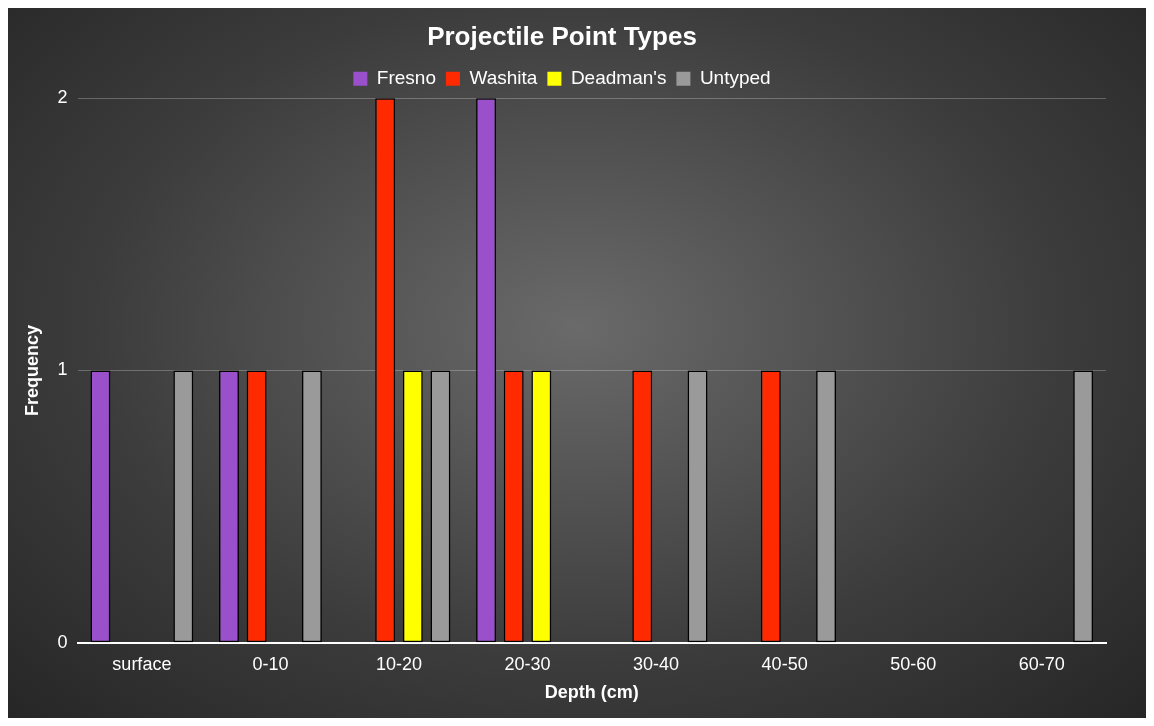 This screenshot has height=726, width=1154. Describe the element at coordinates (399, 663) in the screenshot. I see `x-tick-label: 10-20` at that location.